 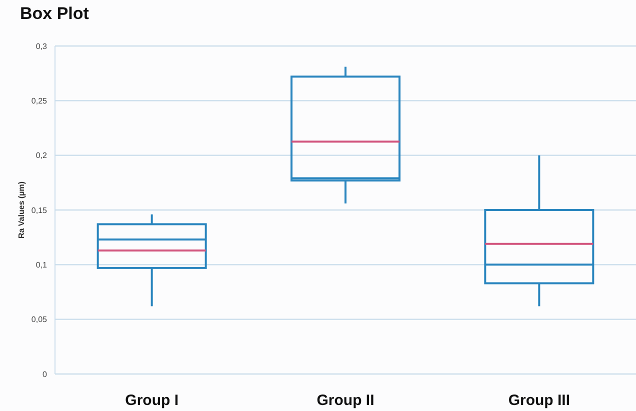 What do you see at coordinates (39, 319) in the screenshot?
I see `y-tick-label: 0,05` at bounding box center [39, 319].